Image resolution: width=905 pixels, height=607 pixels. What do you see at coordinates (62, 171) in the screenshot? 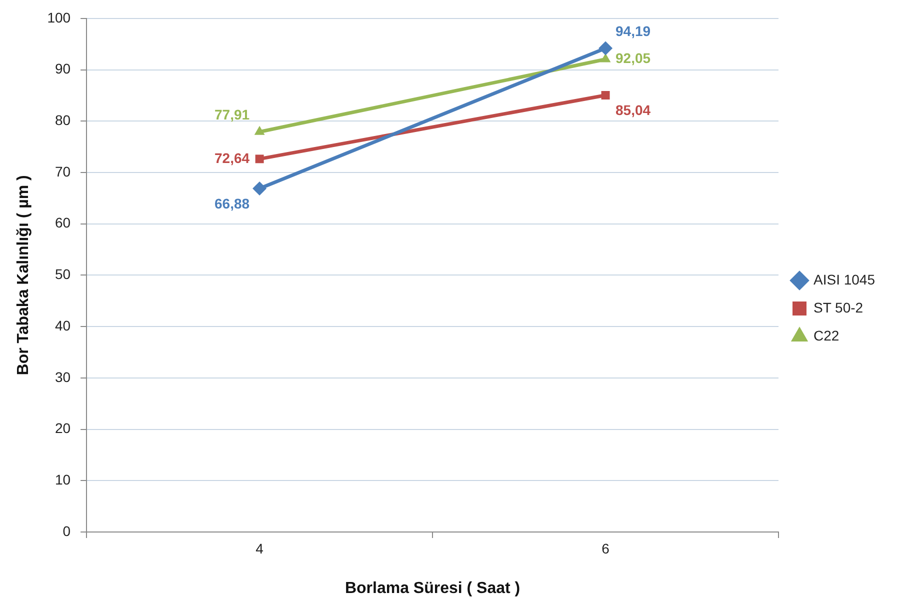
I see `y-tick-label: 70` at bounding box center [62, 171].